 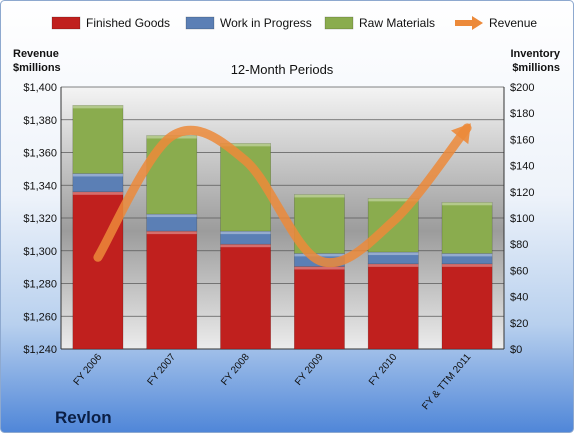 I want to click on chart-subtitle: 12-Month Periods, so click(x=282, y=69).